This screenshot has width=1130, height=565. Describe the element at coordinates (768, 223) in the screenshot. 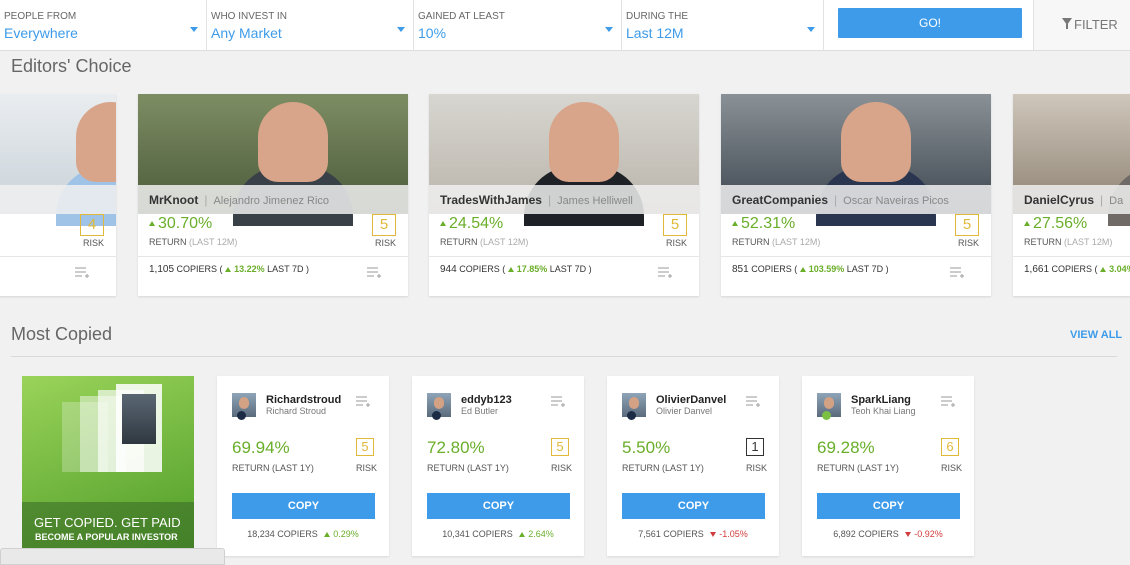

I see `gain-value: 52.31%` at that location.